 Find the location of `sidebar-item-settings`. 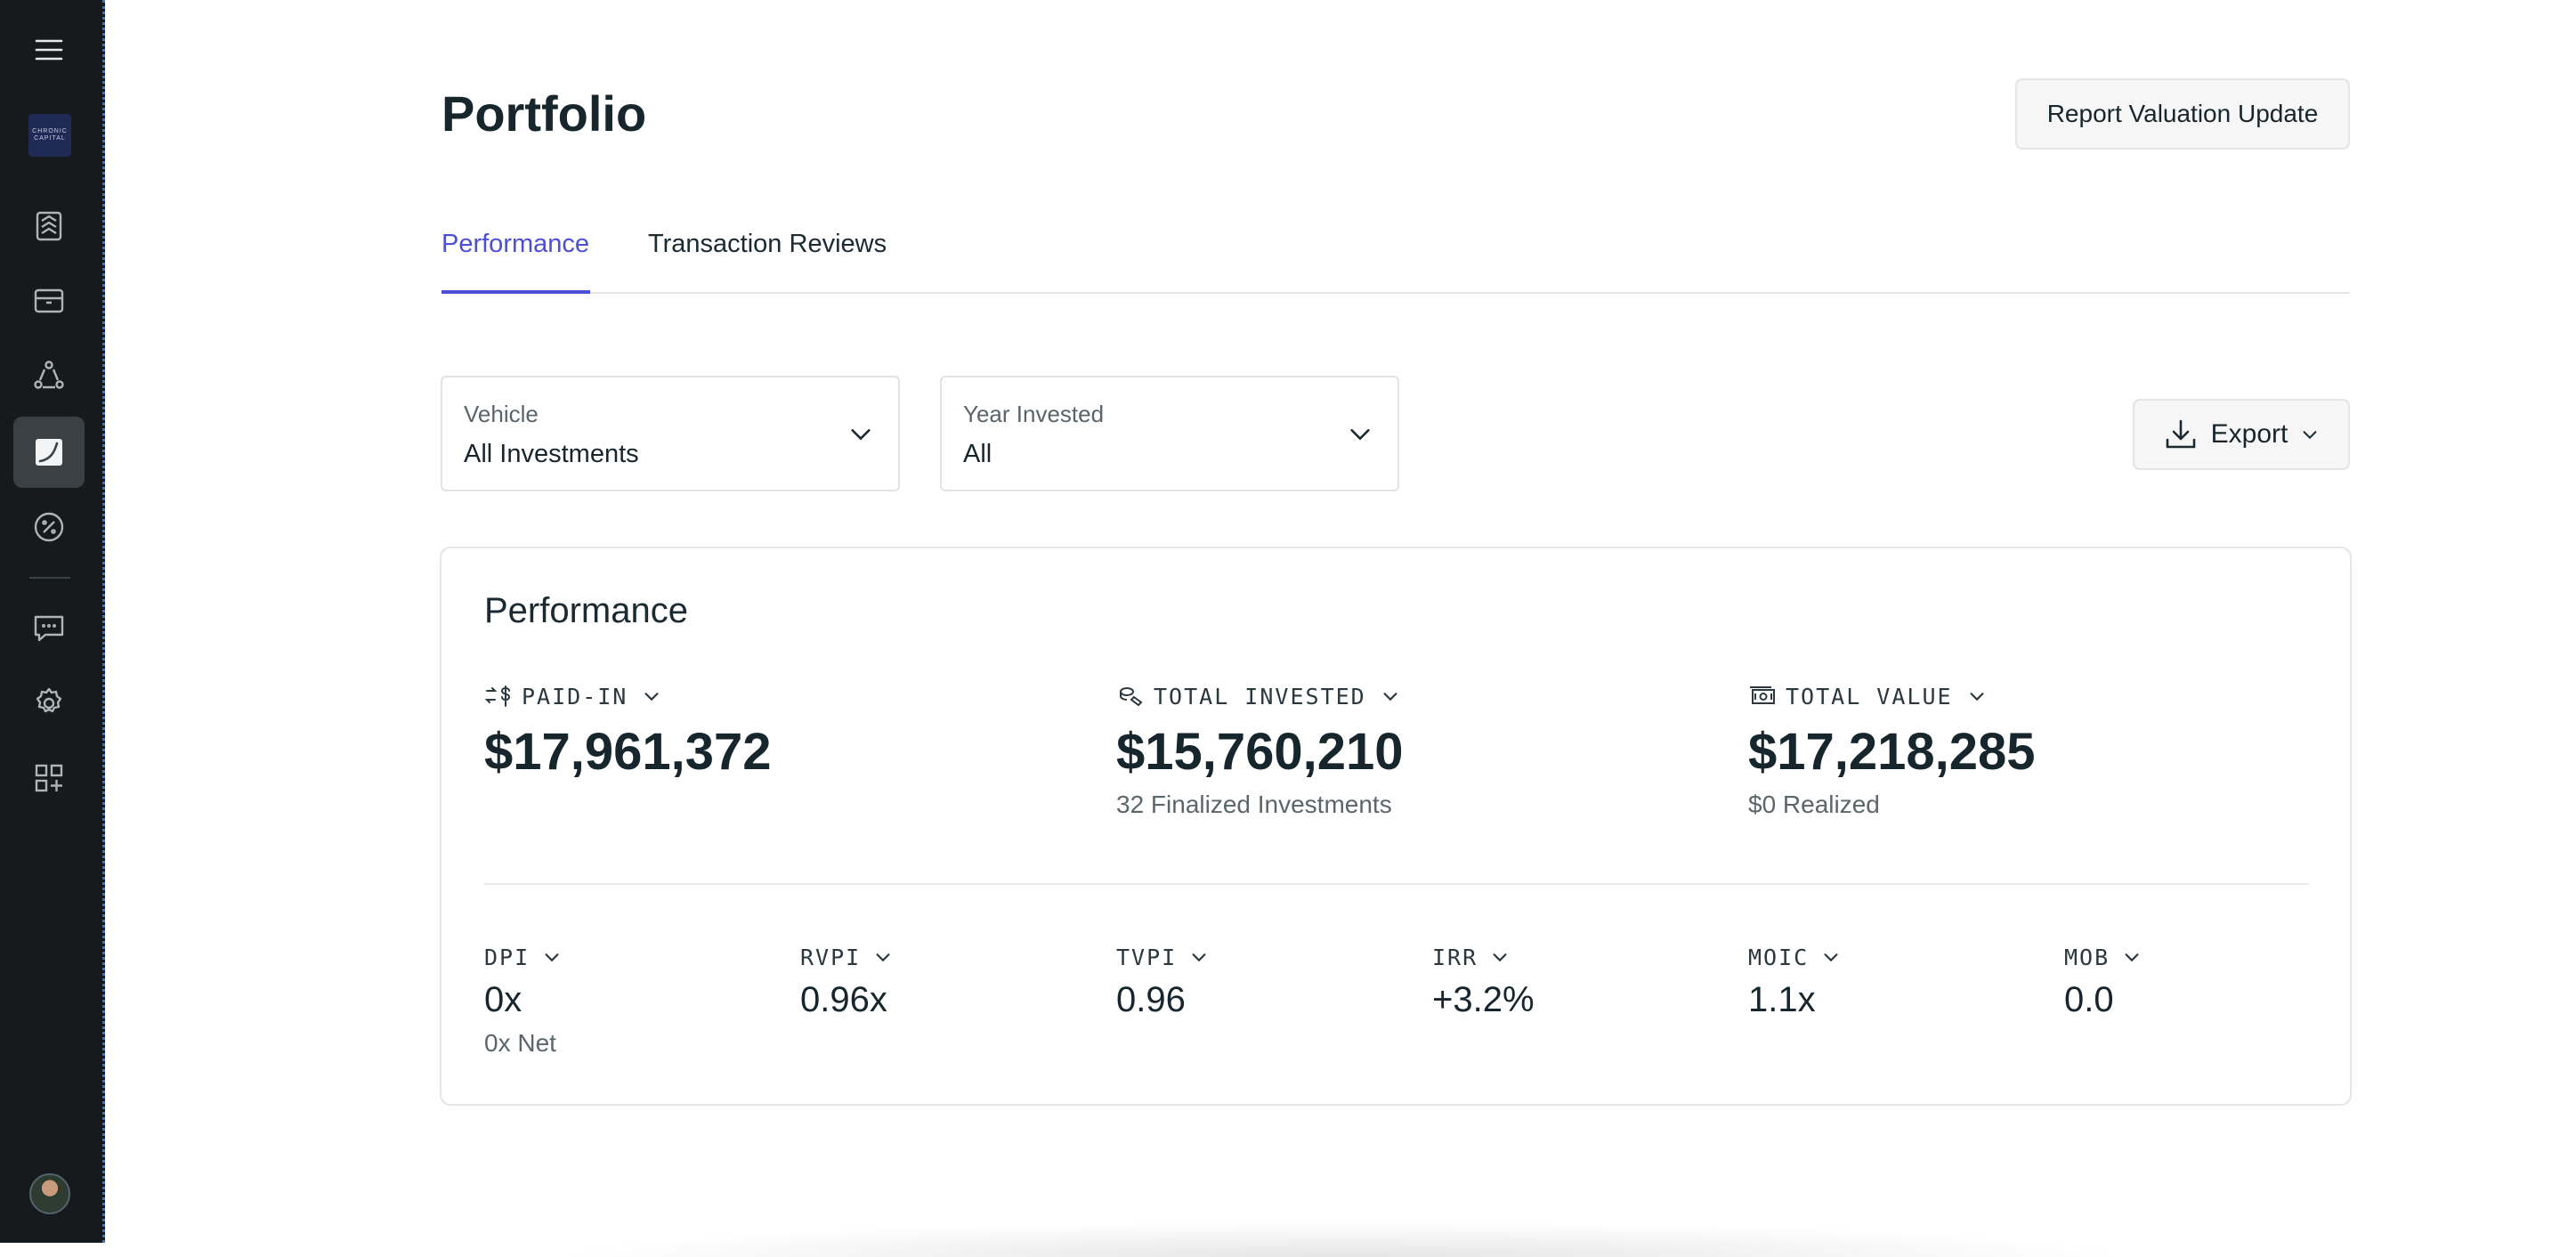

sidebar-item-settings is located at coordinates (49, 703).